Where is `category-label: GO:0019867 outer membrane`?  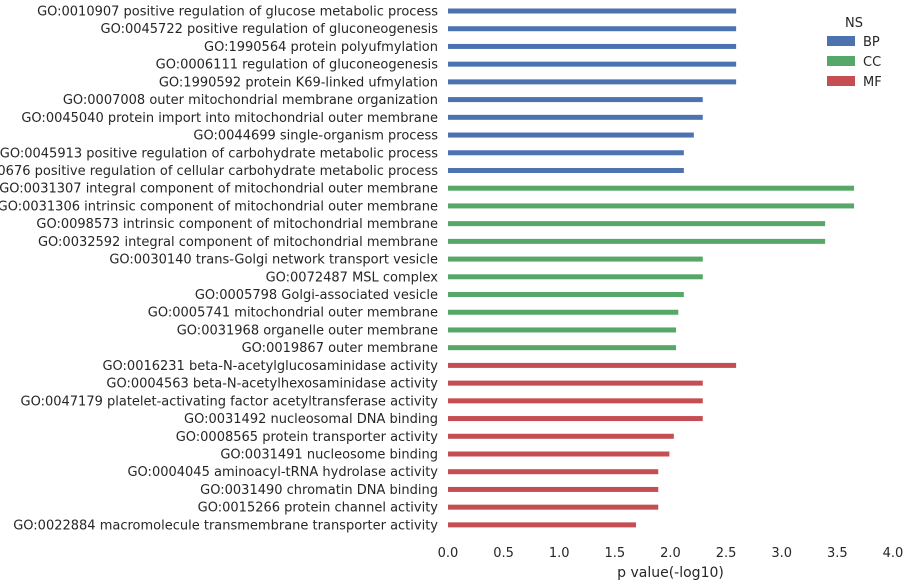
category-label: GO:0019867 outer membrane is located at coordinates (340, 348).